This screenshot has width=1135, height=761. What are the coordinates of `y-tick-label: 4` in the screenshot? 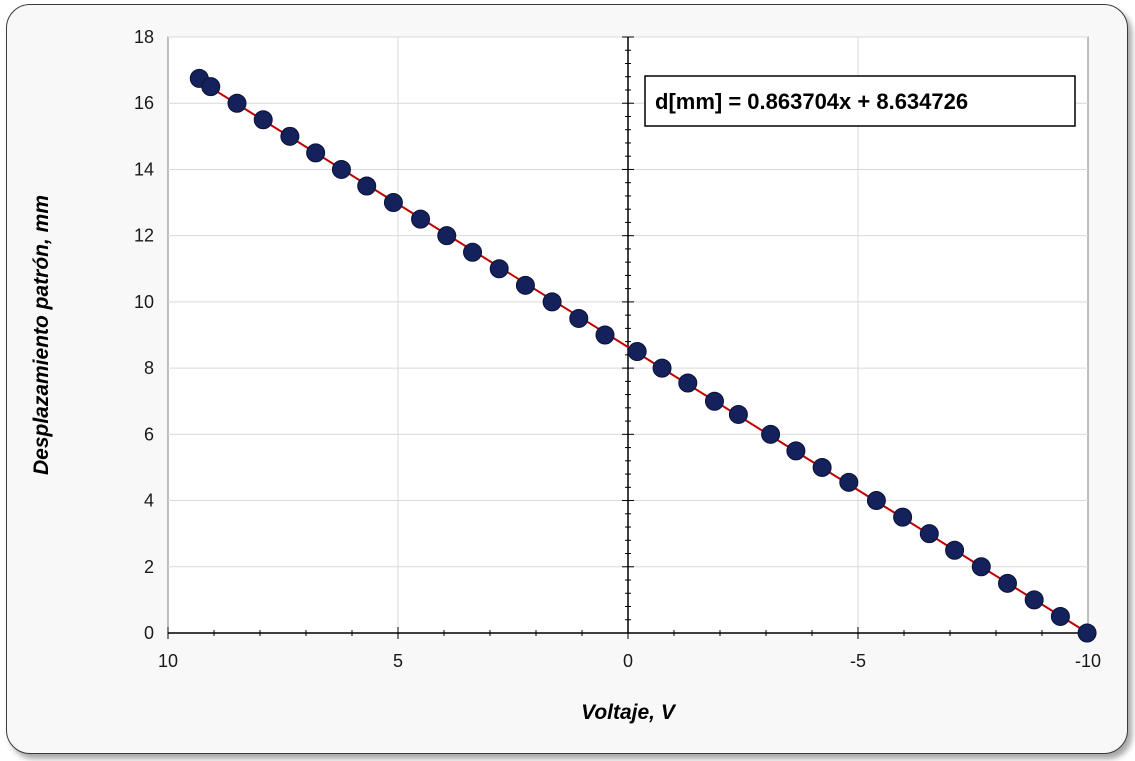 It's located at (149, 501).